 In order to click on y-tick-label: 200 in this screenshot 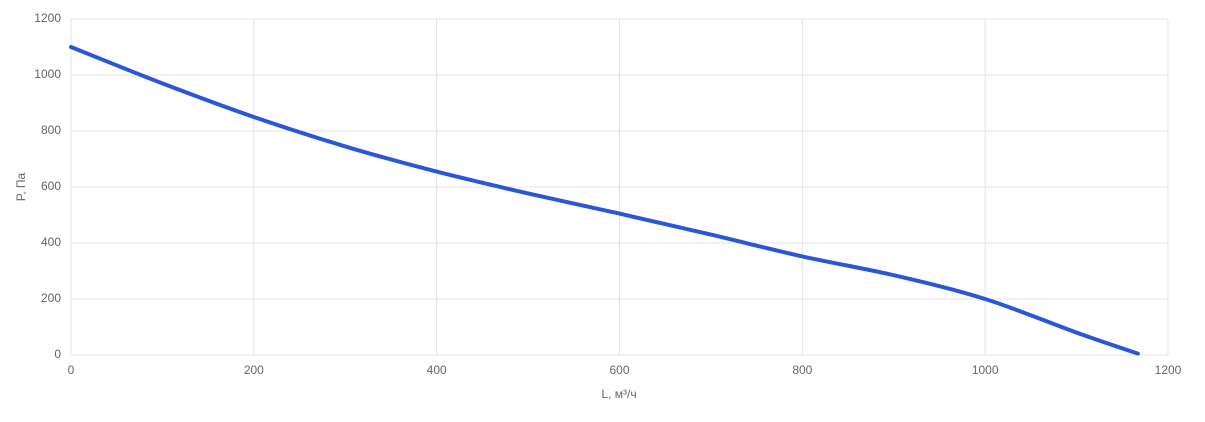, I will do `click(51, 298)`.